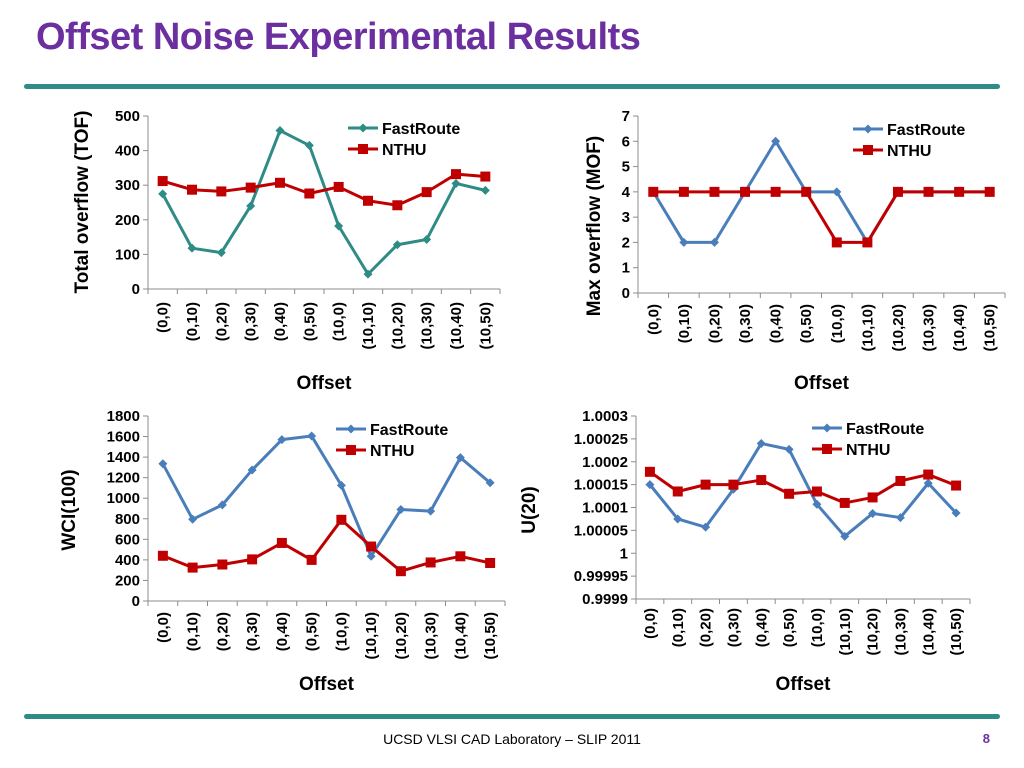 The width and height of the screenshot is (1024, 768). Describe the element at coordinates (626, 242) in the screenshot. I see `chart2-y-tick-label: 2` at that location.